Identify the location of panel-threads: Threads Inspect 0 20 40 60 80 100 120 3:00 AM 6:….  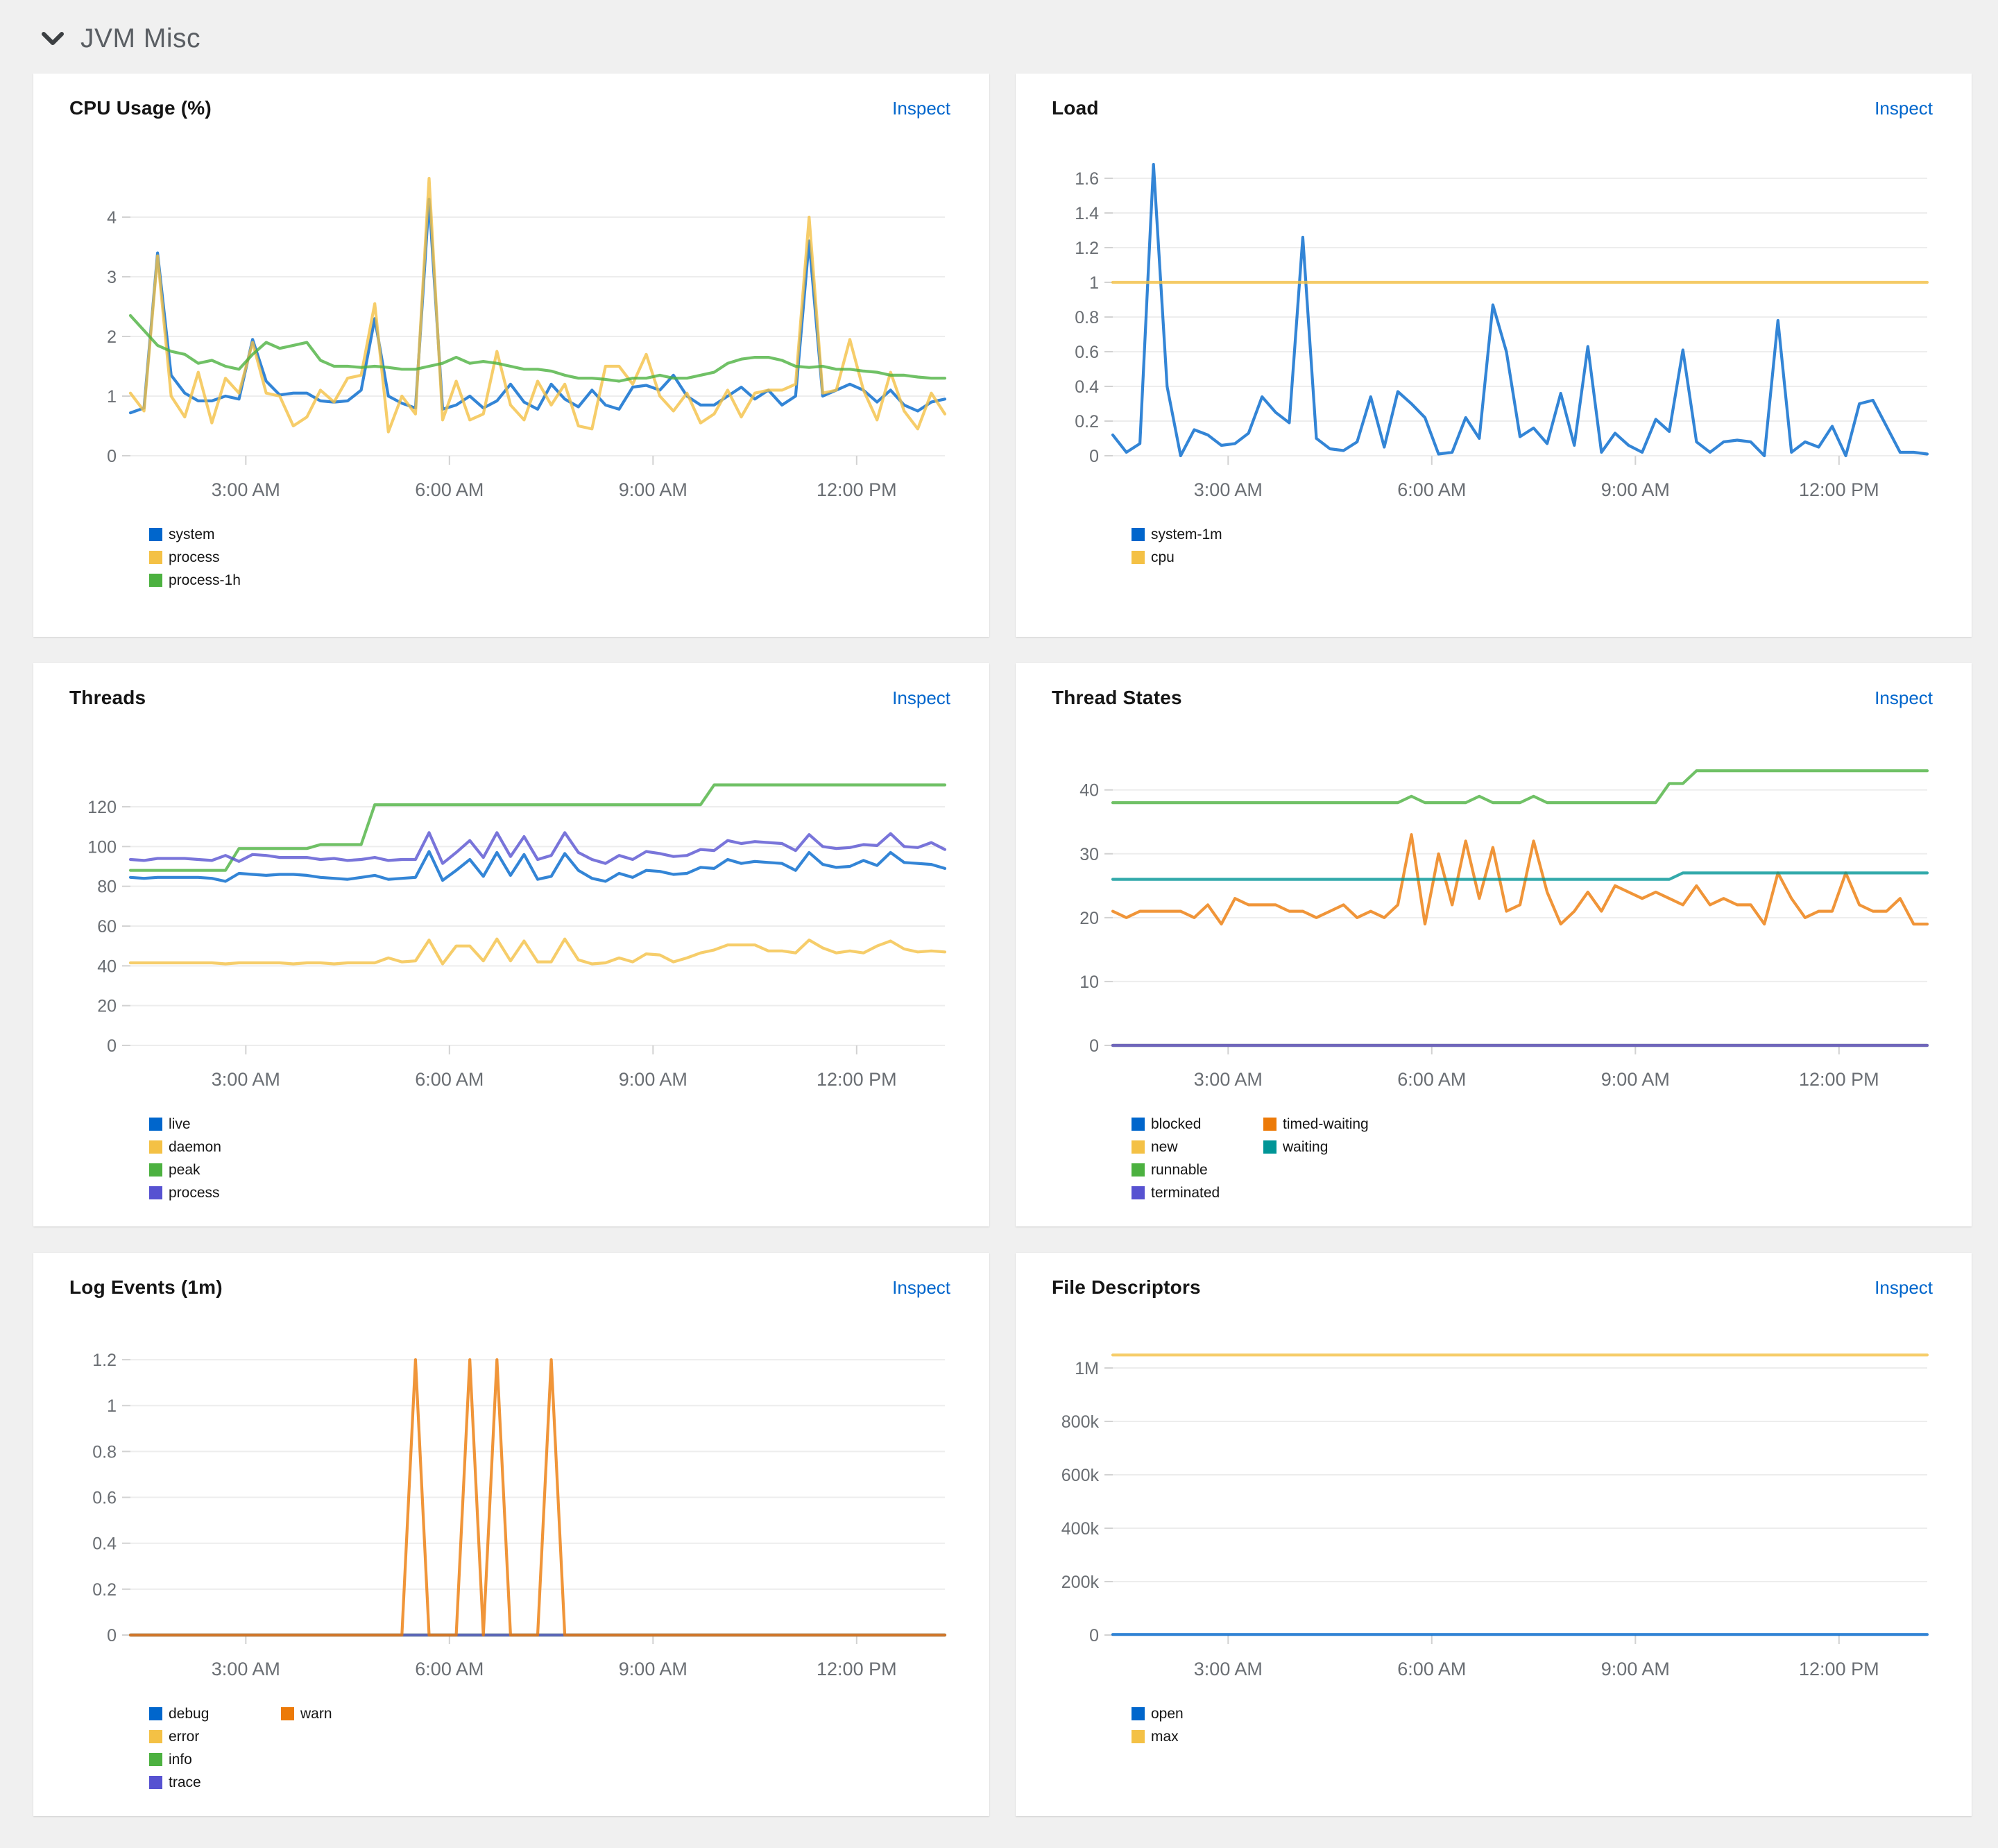
(511, 944).